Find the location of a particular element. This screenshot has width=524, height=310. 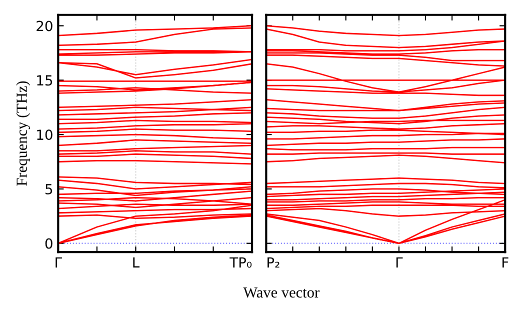

x-tick-label: L is located at coordinates (136, 262).